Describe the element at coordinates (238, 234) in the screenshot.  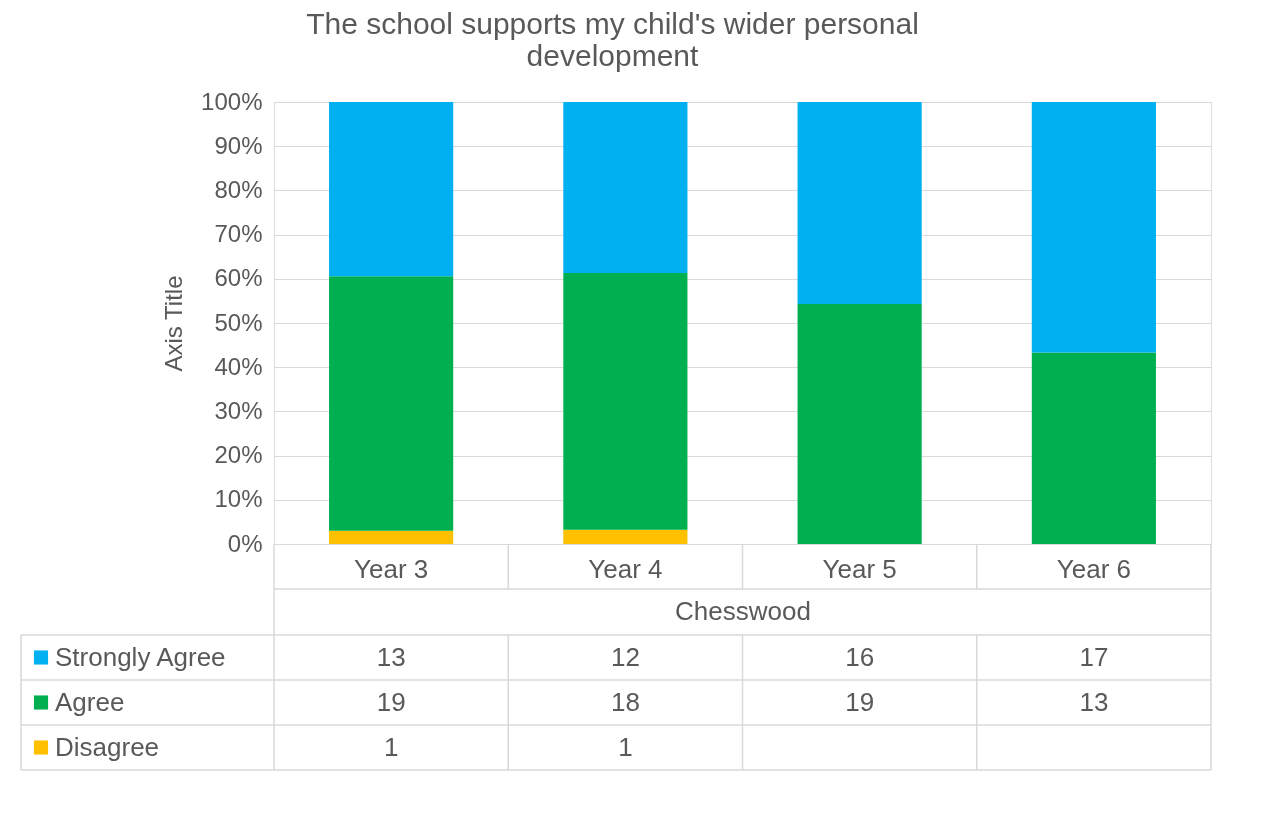
I see `y-tick-label: 70%` at that location.